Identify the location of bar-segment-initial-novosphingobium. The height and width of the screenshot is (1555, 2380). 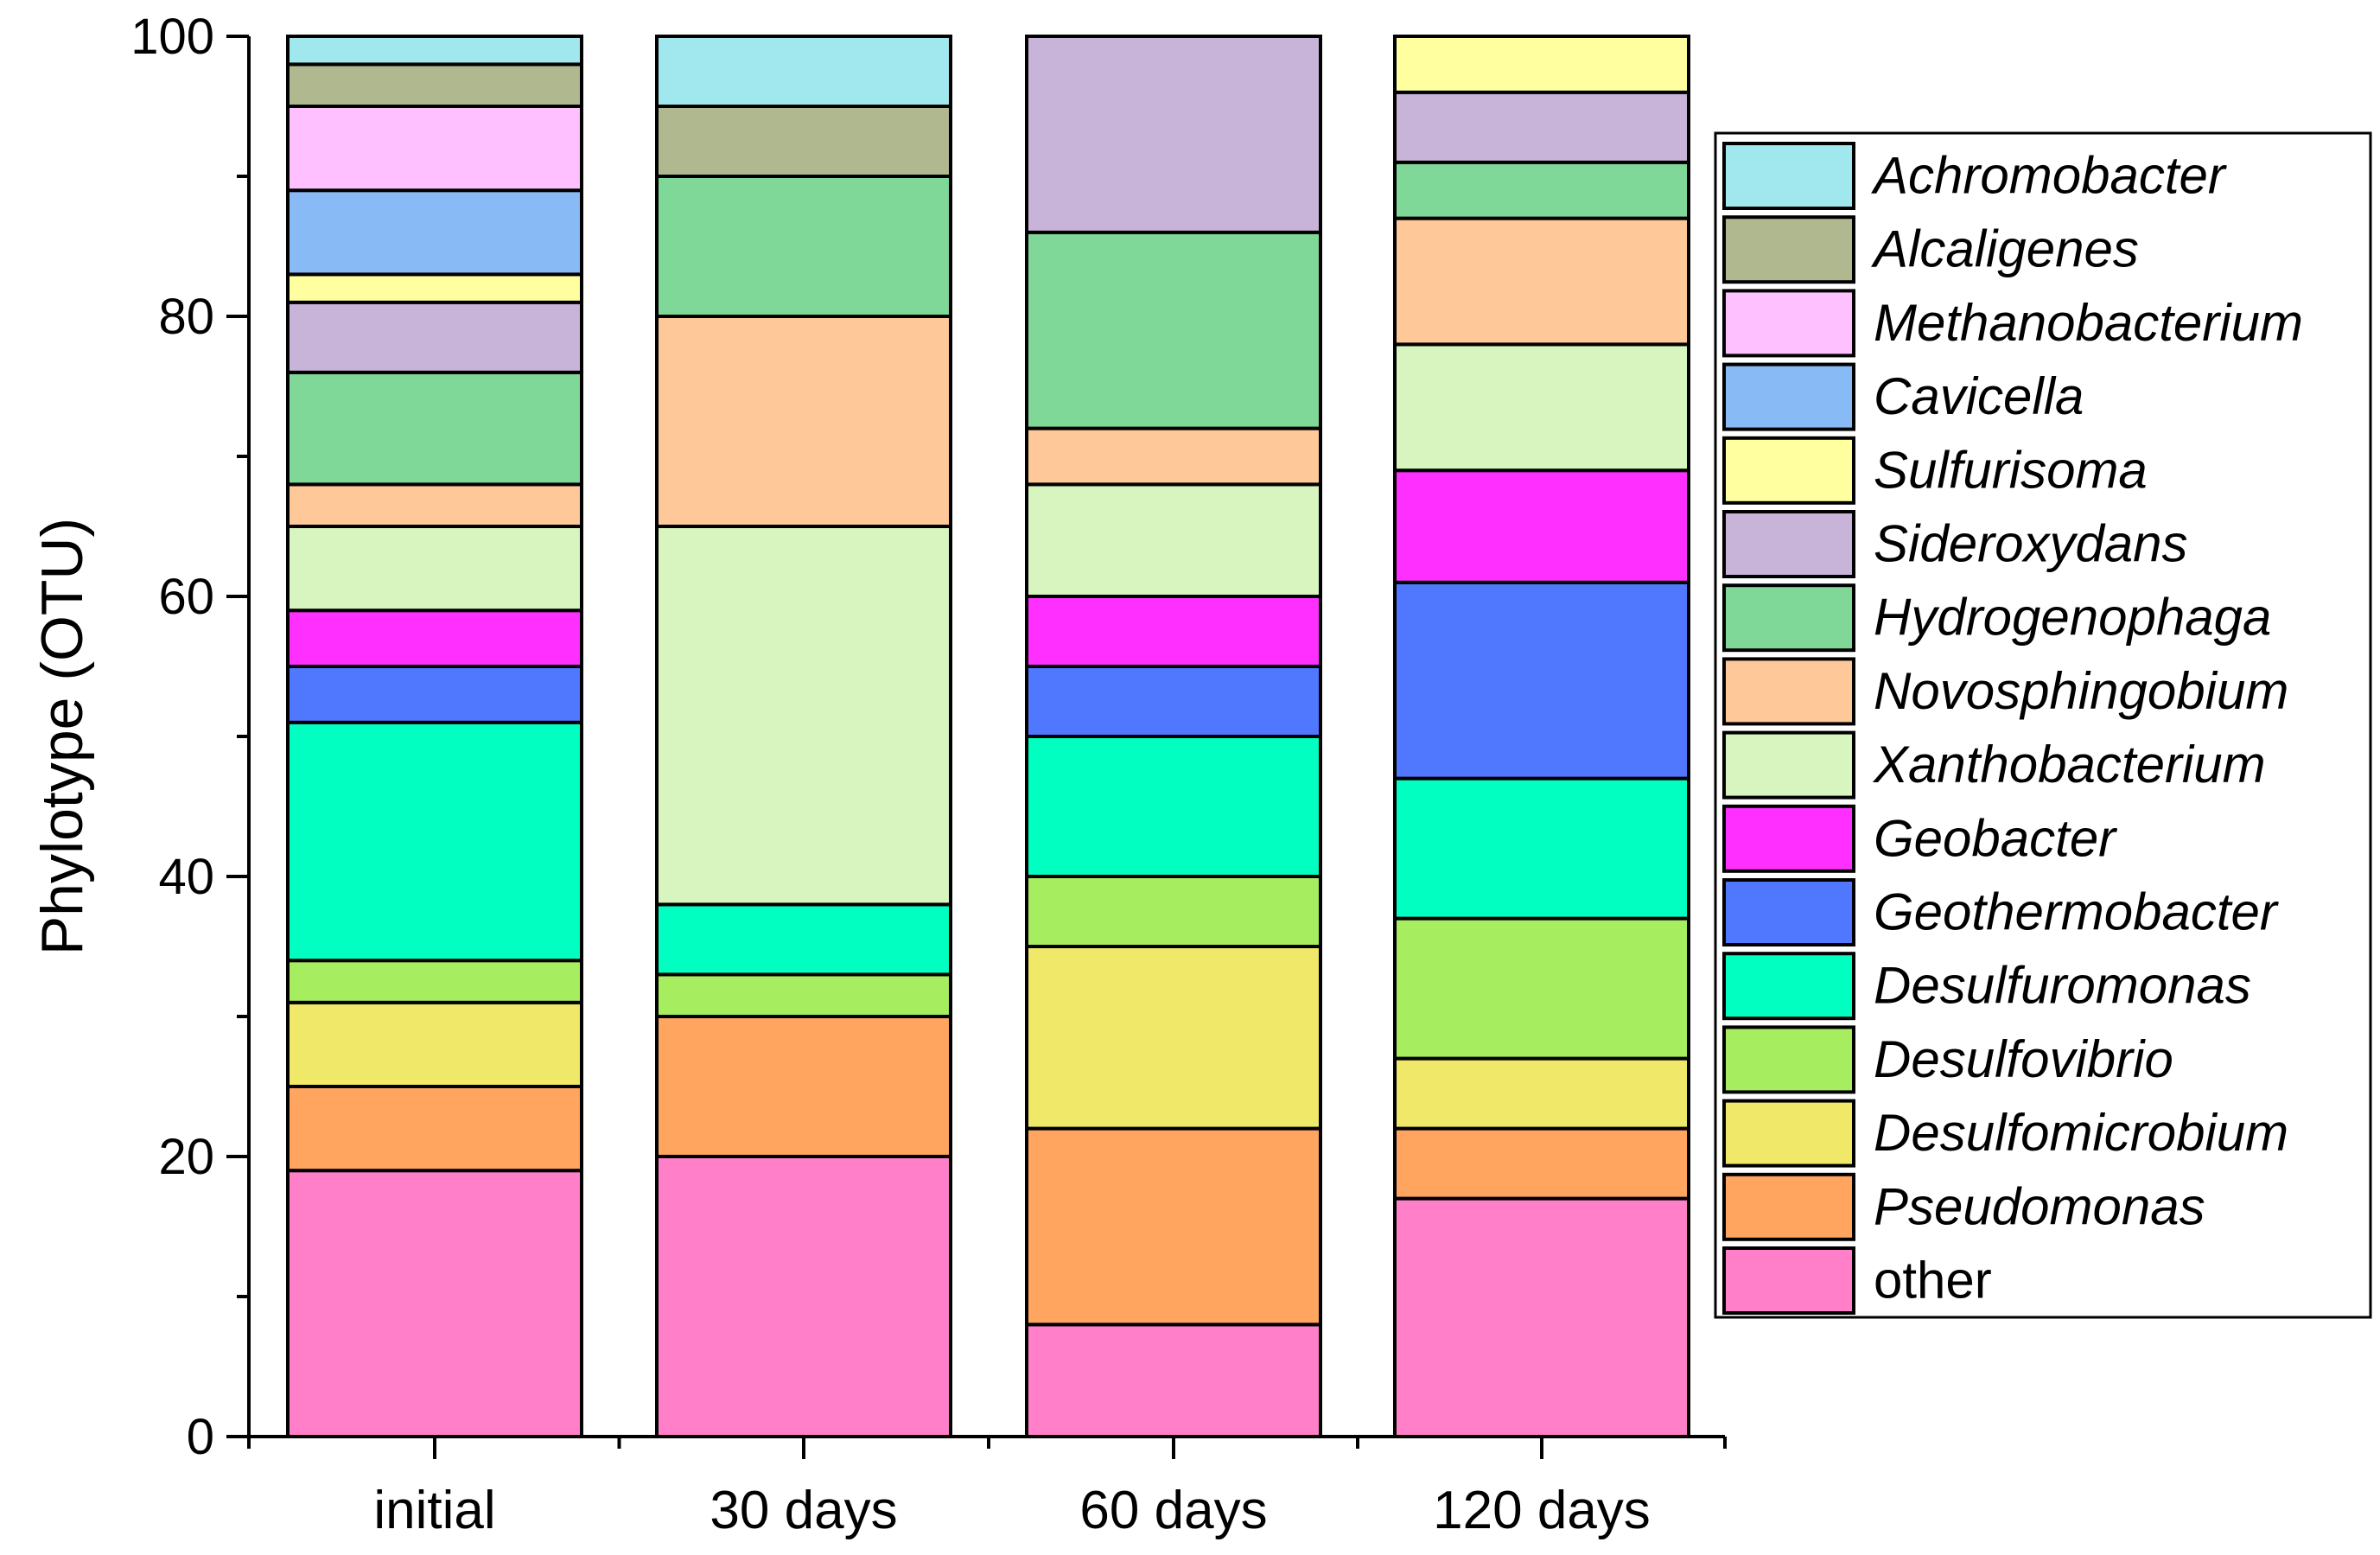
(434, 506).